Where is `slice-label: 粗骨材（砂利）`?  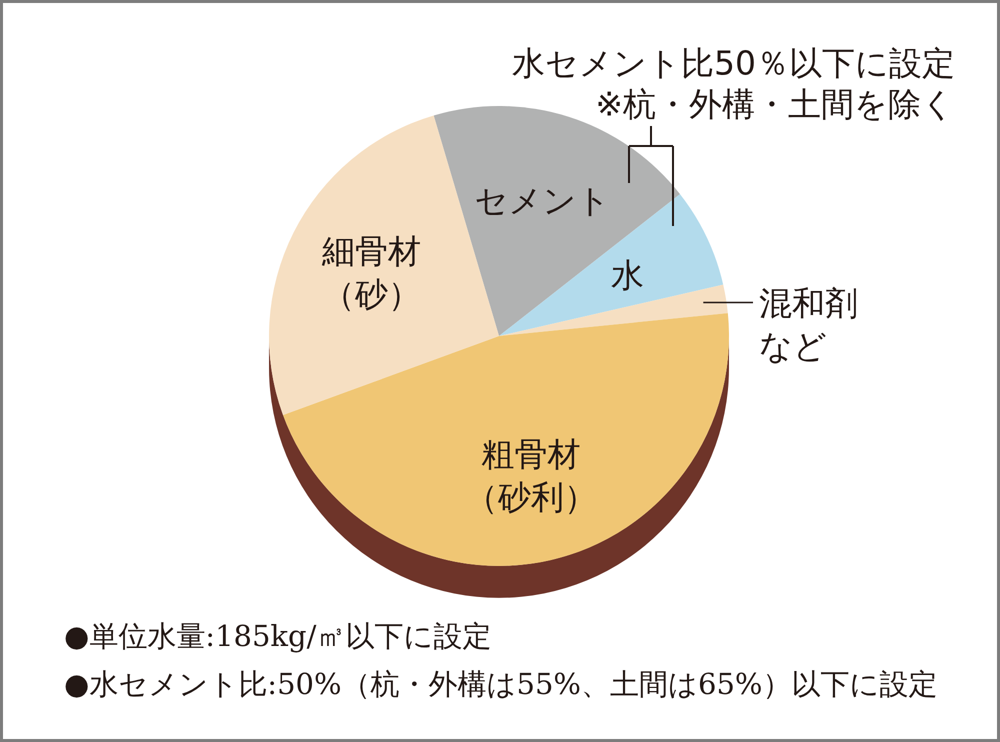 slice-label: 粗骨材（砂利） is located at coordinates (530, 475).